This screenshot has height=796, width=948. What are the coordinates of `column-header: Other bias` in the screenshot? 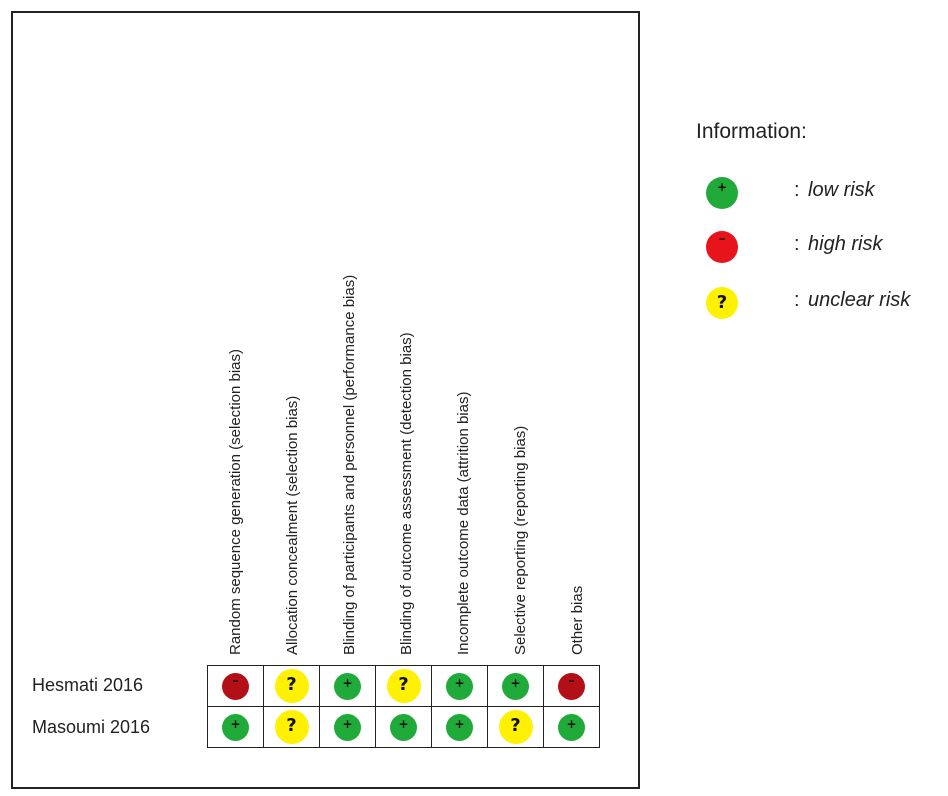 It's located at (577, 620).